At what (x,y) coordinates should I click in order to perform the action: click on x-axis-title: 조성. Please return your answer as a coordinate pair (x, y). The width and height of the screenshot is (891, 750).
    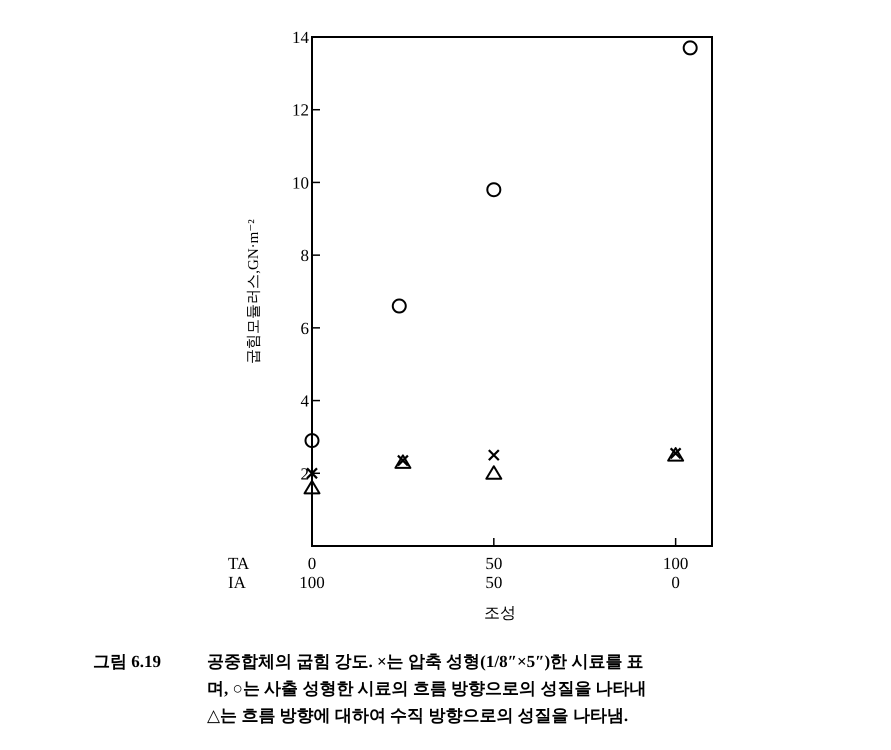
    Looking at the image, I should click on (500, 613).